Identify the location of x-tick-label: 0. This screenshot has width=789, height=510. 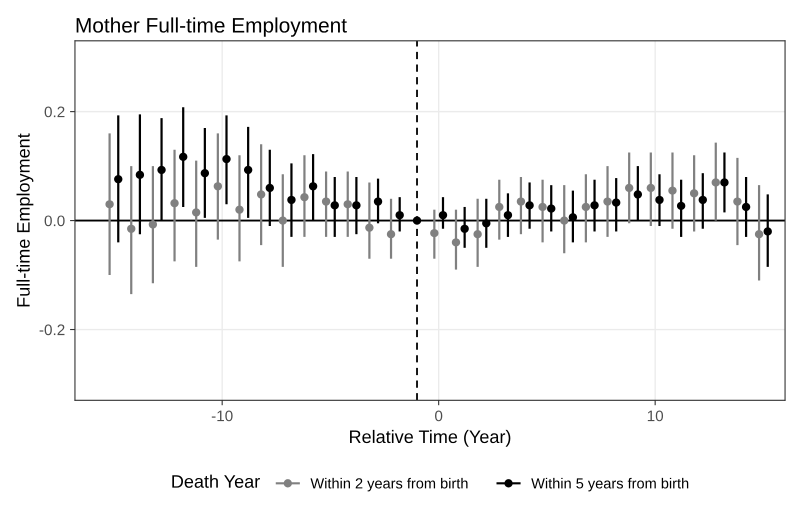
(438, 416).